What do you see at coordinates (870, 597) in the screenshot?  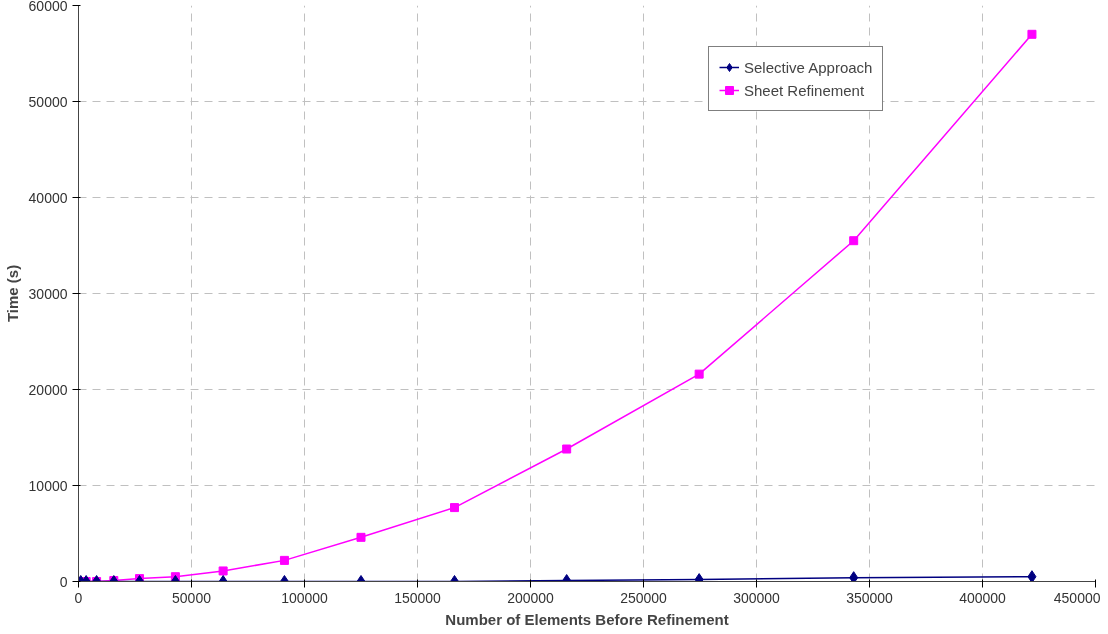 I see `x-tick-label: 350000` at bounding box center [870, 597].